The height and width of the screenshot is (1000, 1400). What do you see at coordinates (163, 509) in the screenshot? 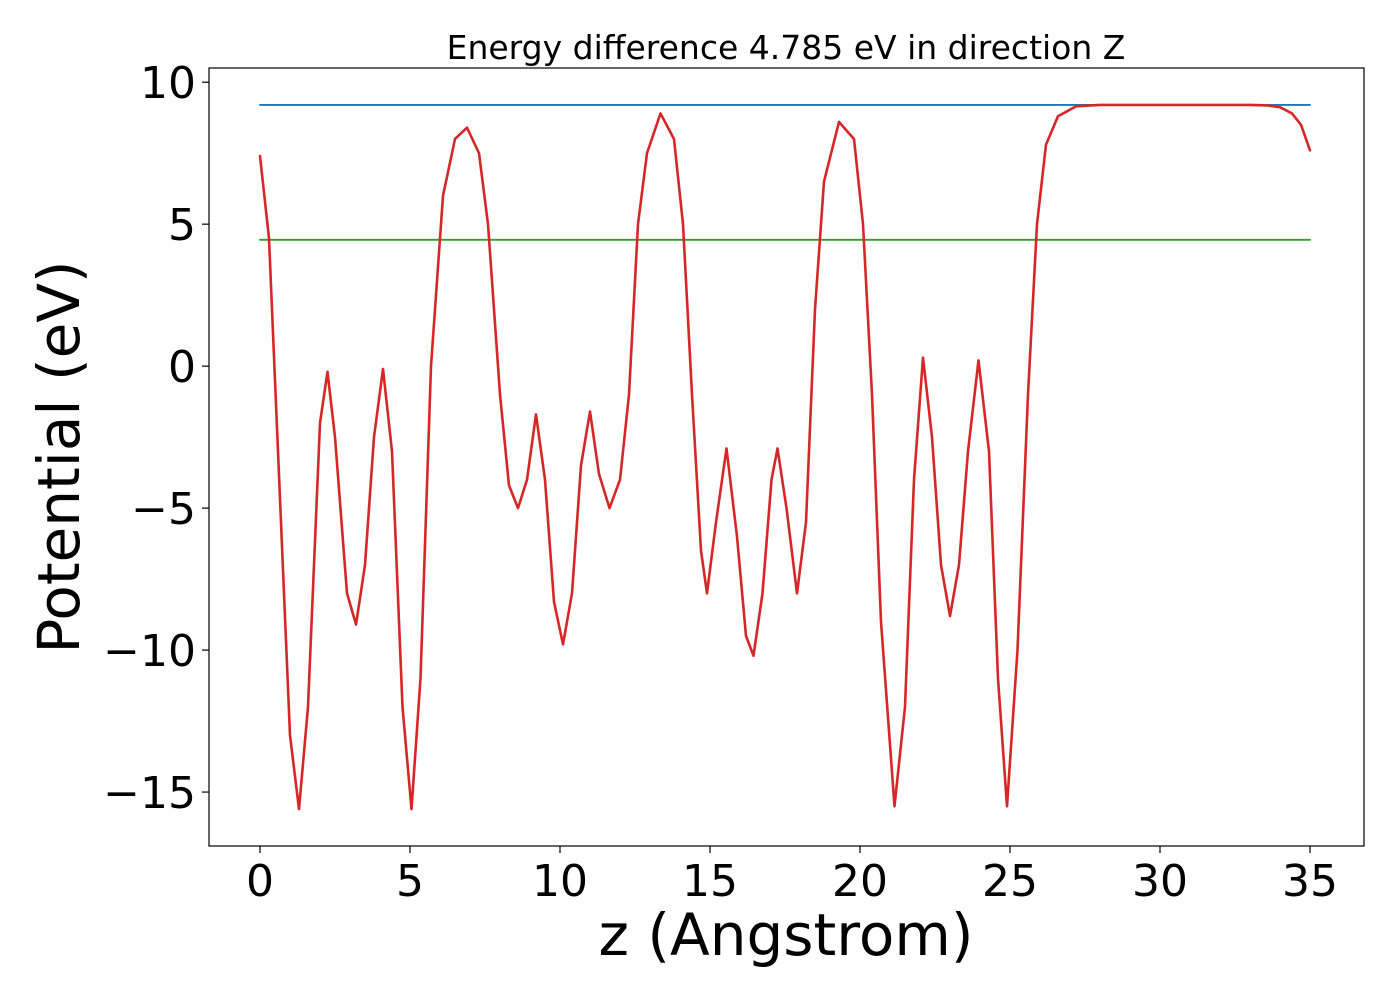
I see `y-tick-label: −5` at bounding box center [163, 509].